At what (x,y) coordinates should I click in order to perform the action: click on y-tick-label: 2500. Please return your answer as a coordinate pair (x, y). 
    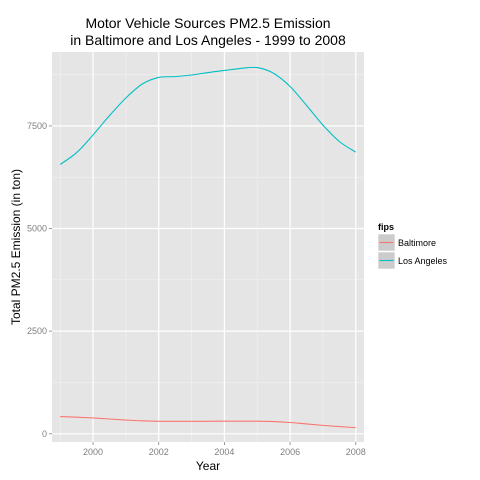
    Looking at the image, I should click on (37, 331).